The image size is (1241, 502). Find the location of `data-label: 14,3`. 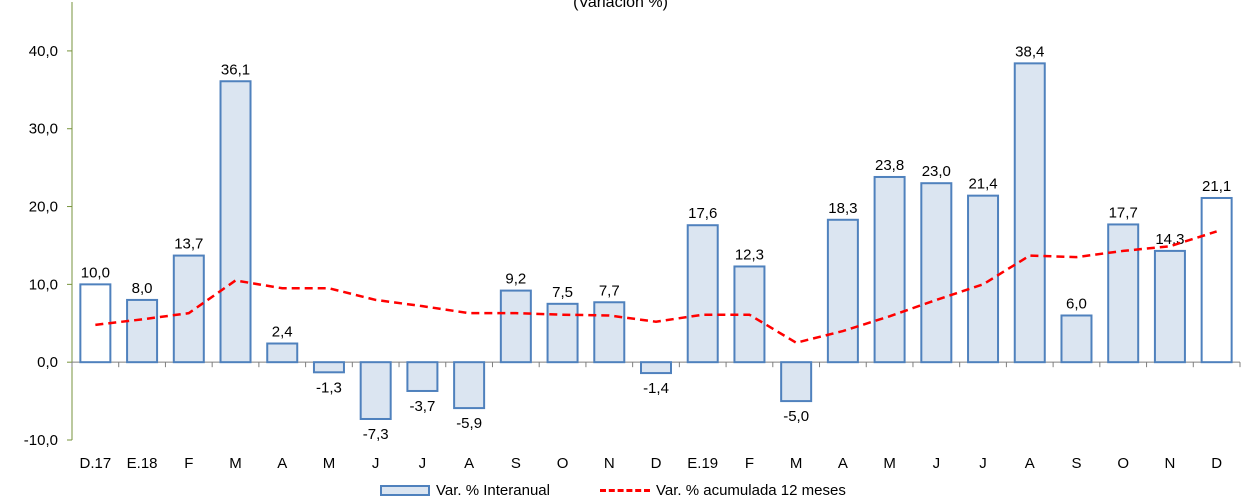

data-label: 14,3 is located at coordinates (1169, 239).